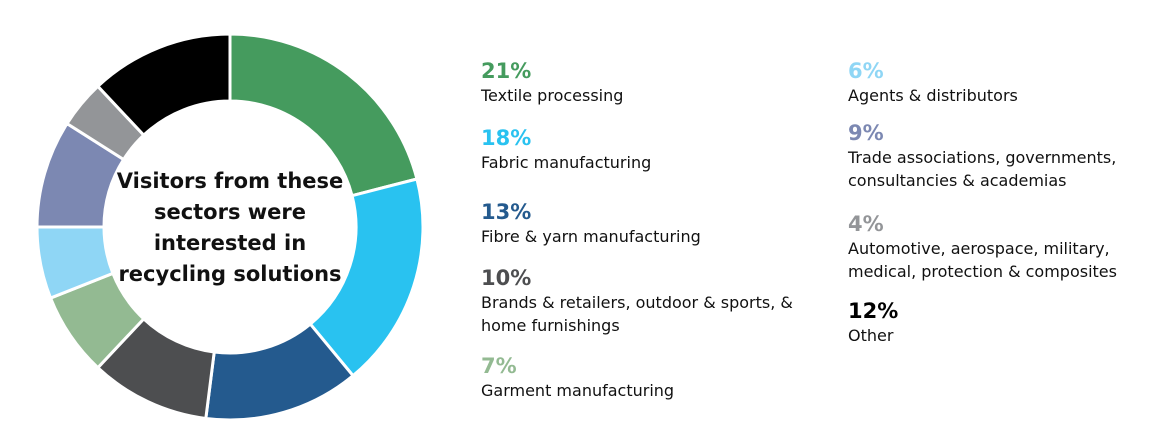  I want to click on legend-value: 12%, so click(873, 311).